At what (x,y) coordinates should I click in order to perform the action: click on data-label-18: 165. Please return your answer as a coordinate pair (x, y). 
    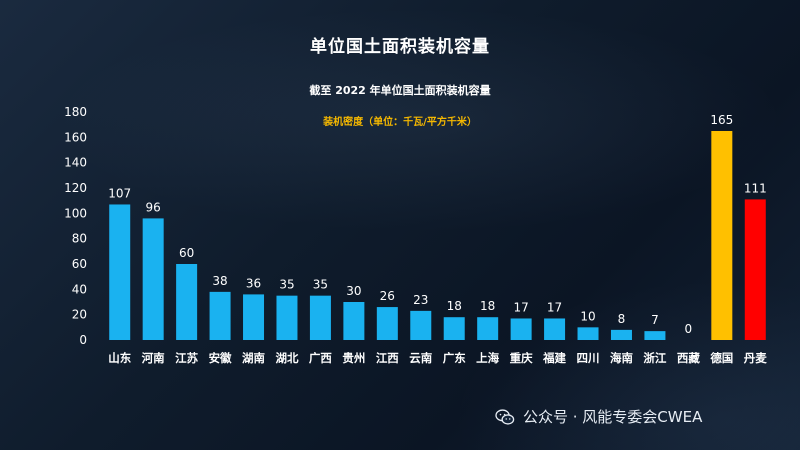
    Looking at the image, I should click on (721, 120).